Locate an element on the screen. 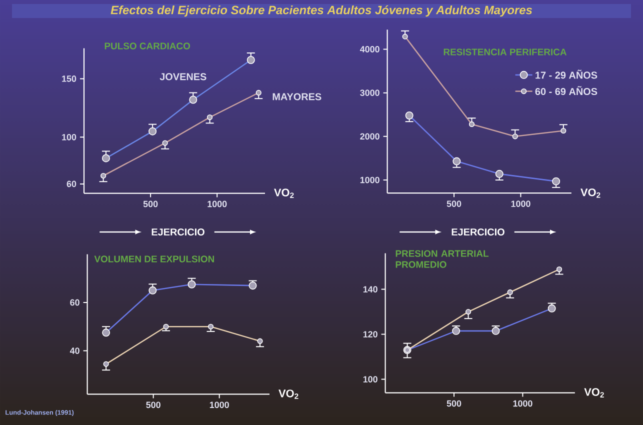  text: Efectos del Ejercicio Sobre Pacientes Adultos Jóvenes y Adultos Mayores is located at coordinates (321, 11).